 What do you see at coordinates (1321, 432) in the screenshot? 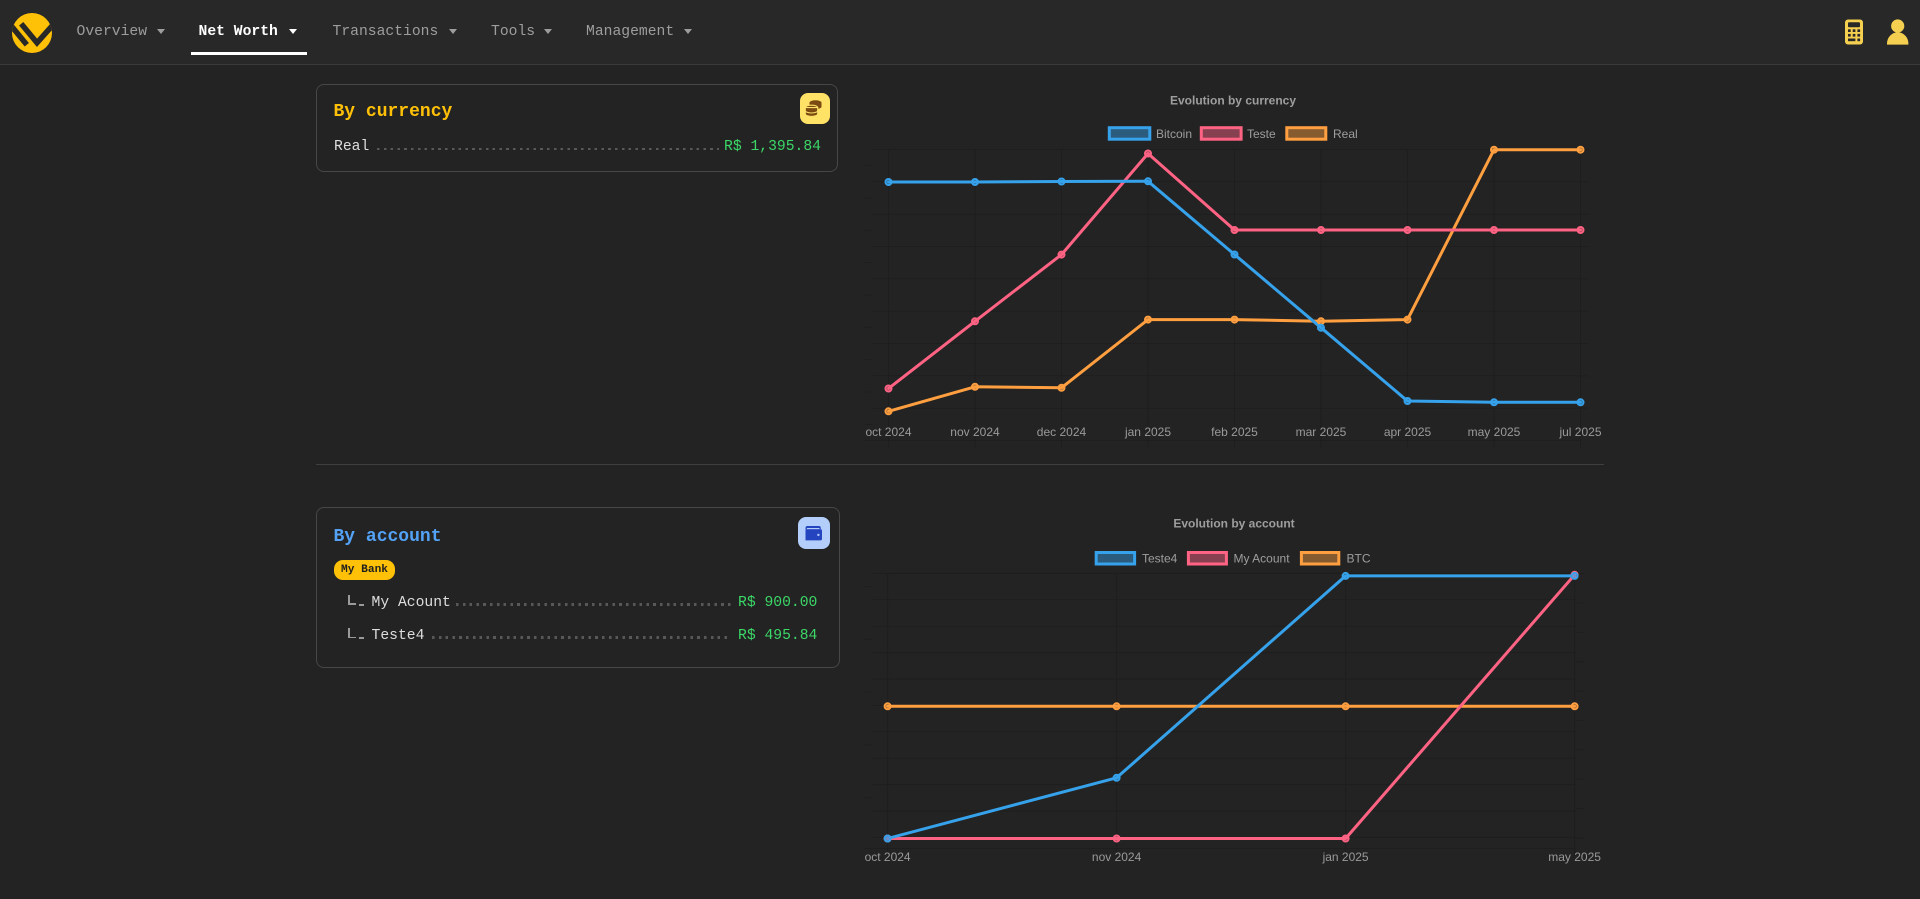
I see `svg-text: mar 2025` at bounding box center [1321, 432].